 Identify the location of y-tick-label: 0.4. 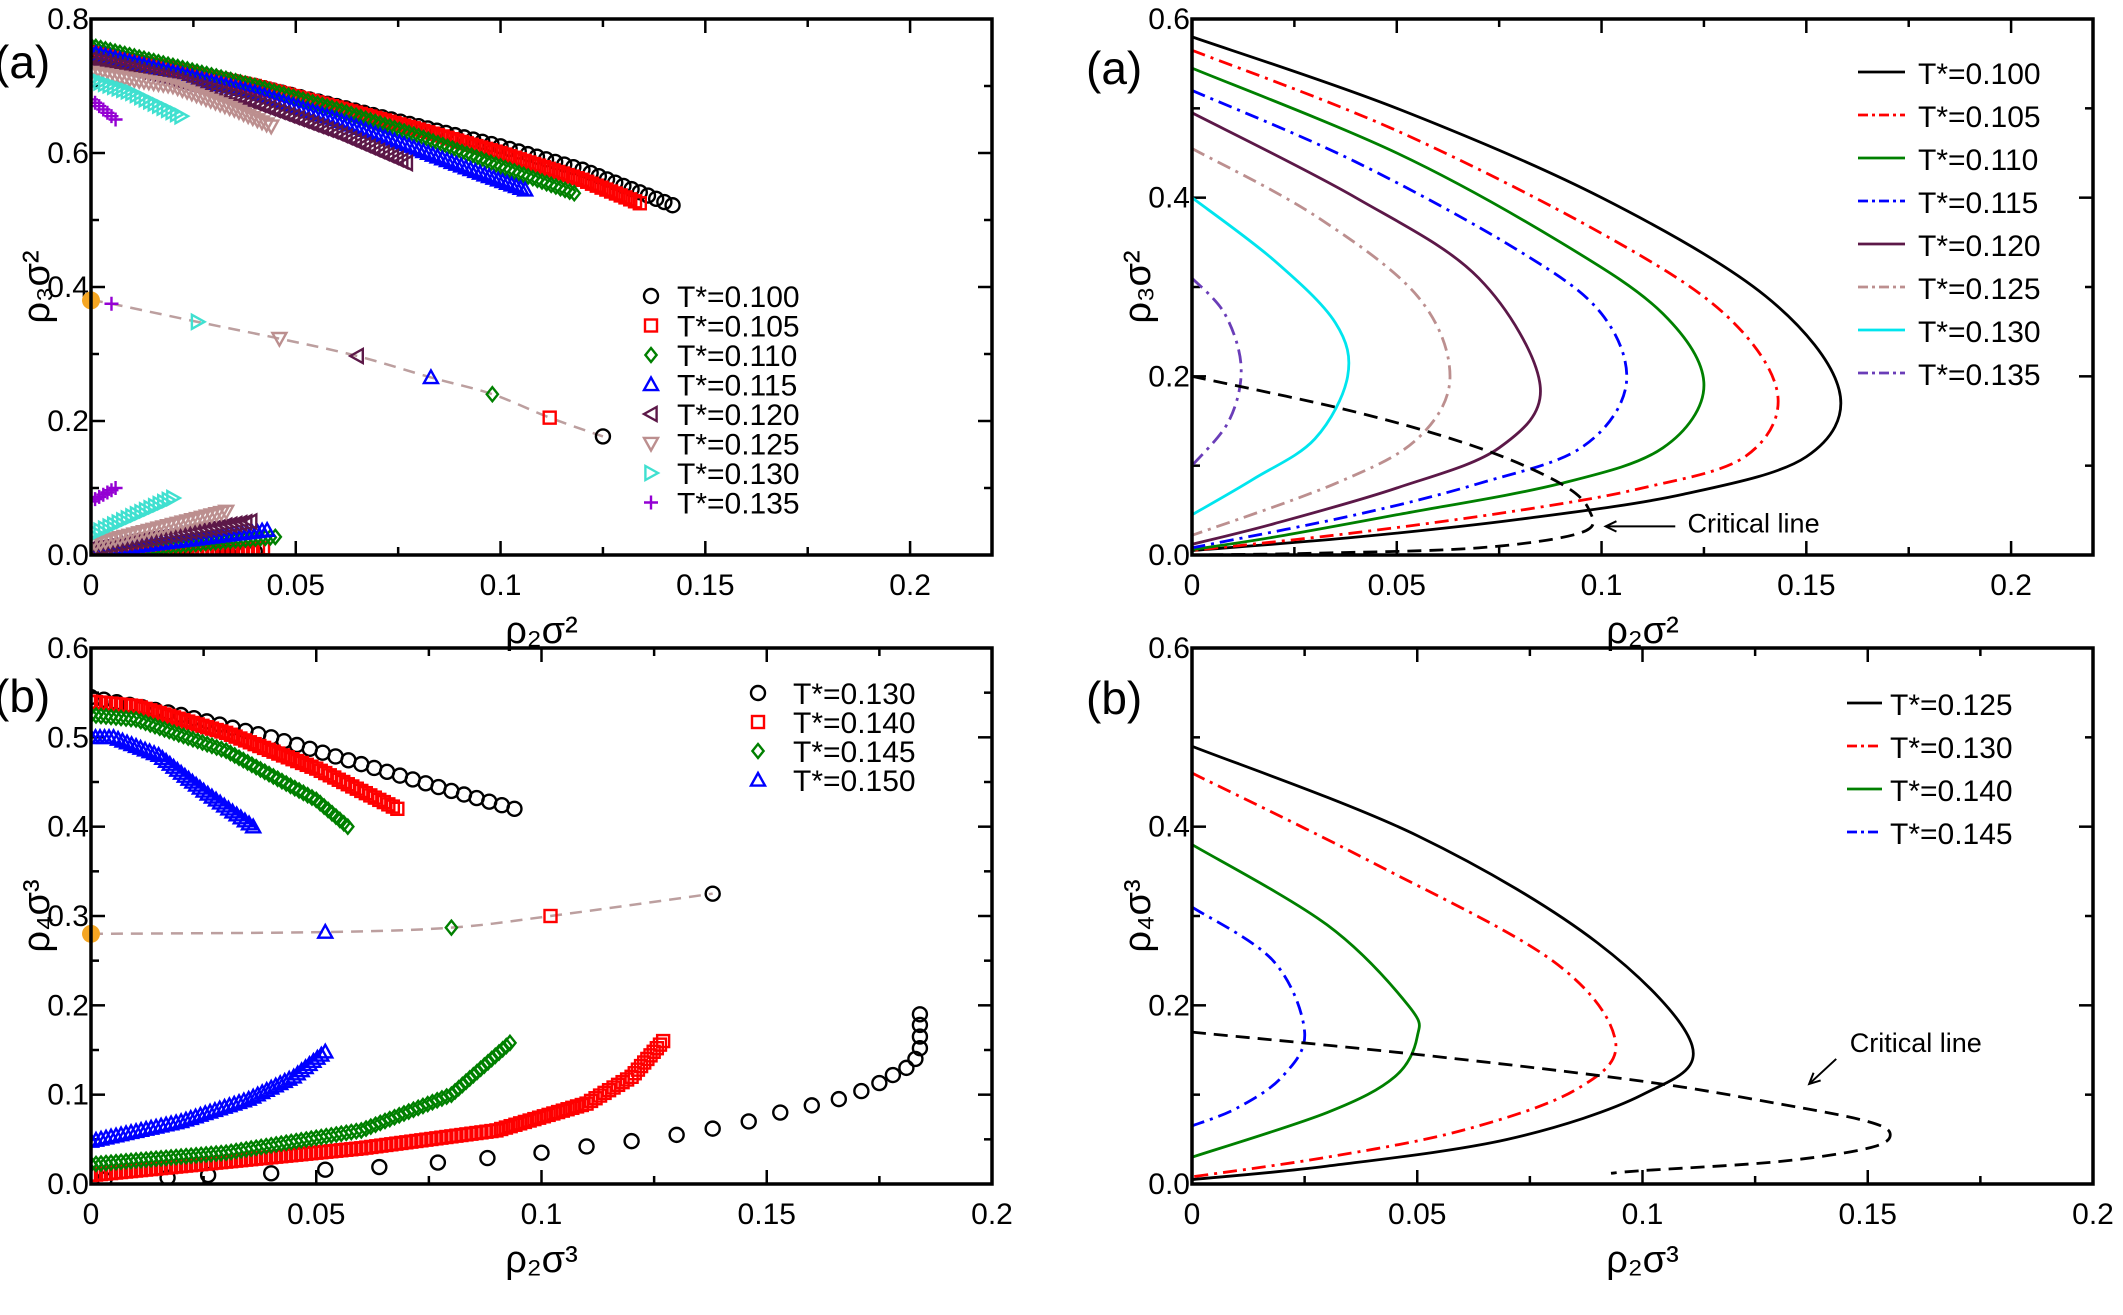
(68, 287).